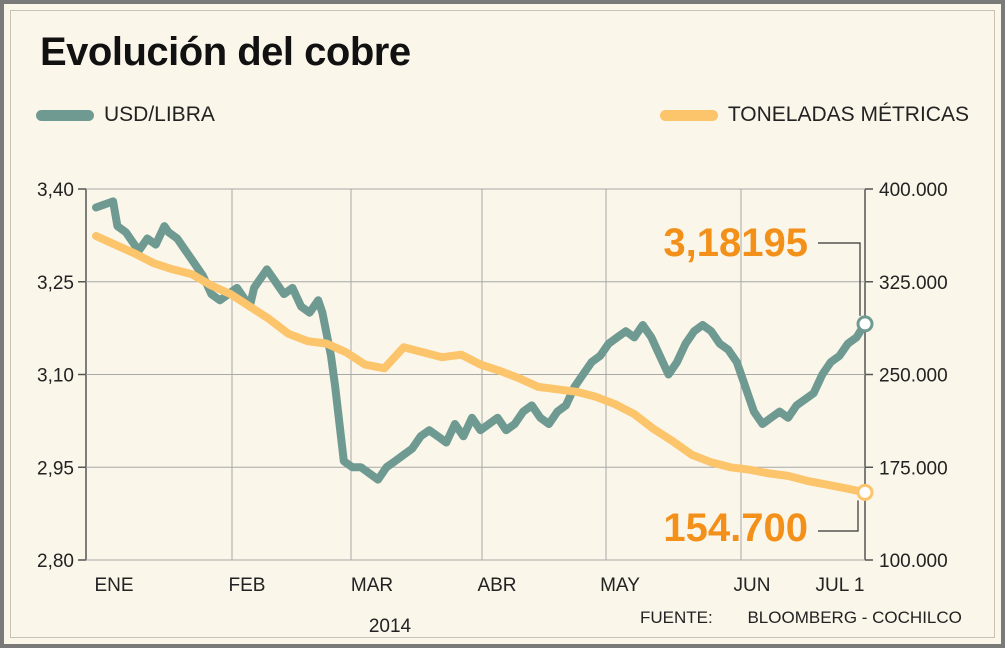  Describe the element at coordinates (865, 324) in the screenshot. I see `usd-end-marker` at that location.